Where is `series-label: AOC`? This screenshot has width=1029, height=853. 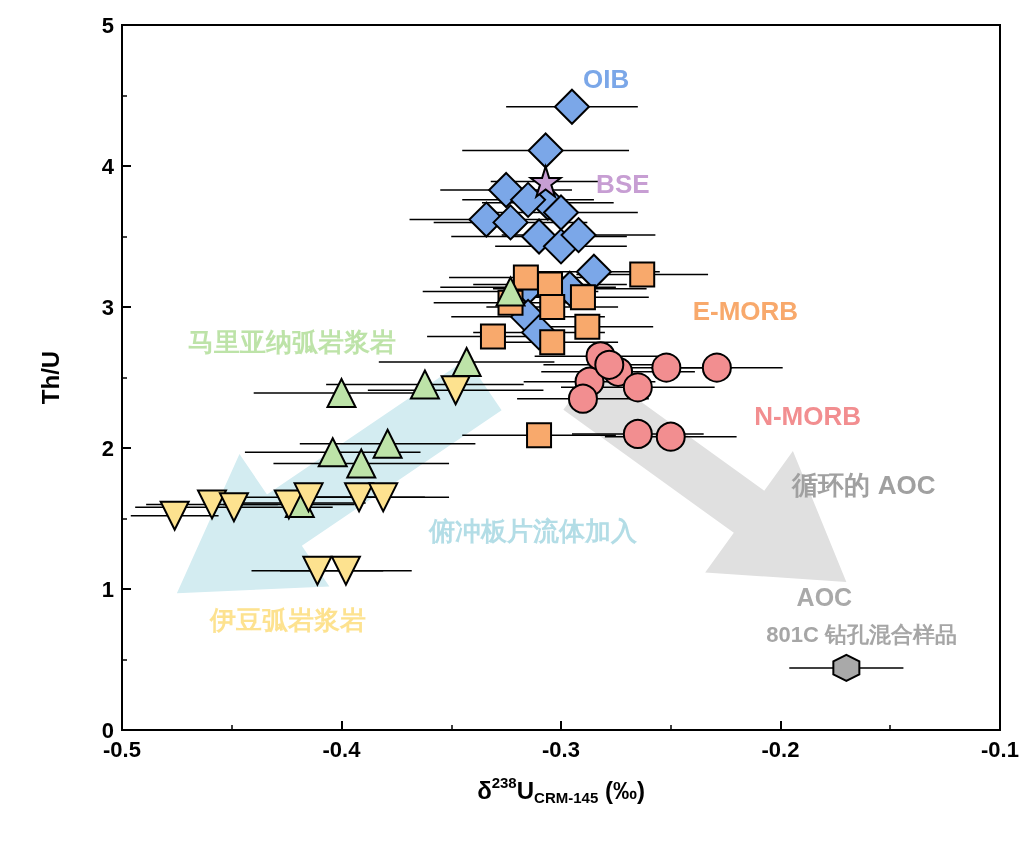
series-label: AOC is located at coordinates (824, 597).